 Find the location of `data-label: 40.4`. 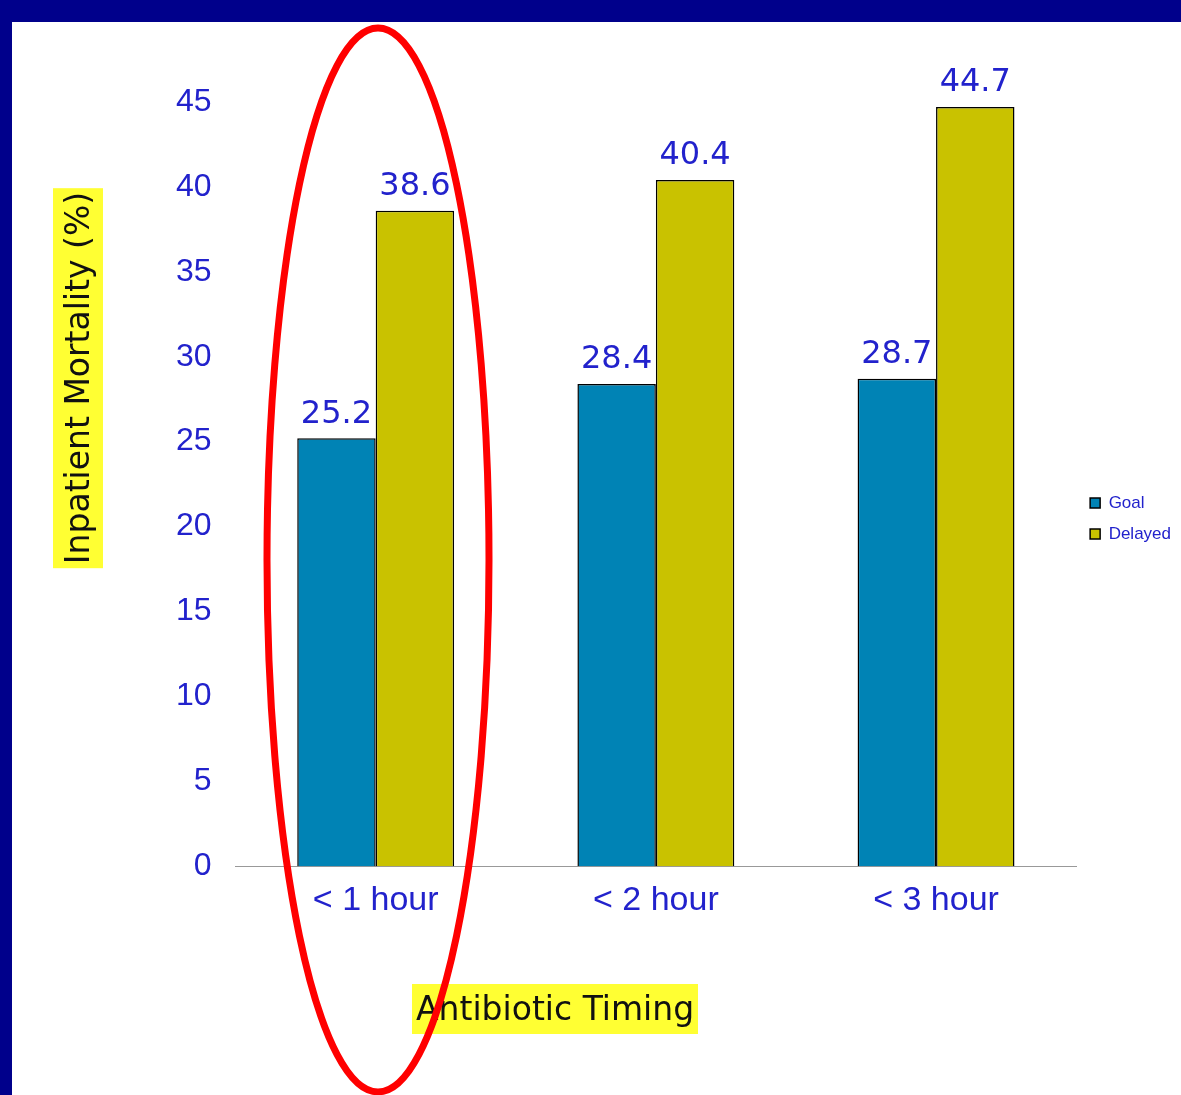

data-label: 40.4 is located at coordinates (695, 153).